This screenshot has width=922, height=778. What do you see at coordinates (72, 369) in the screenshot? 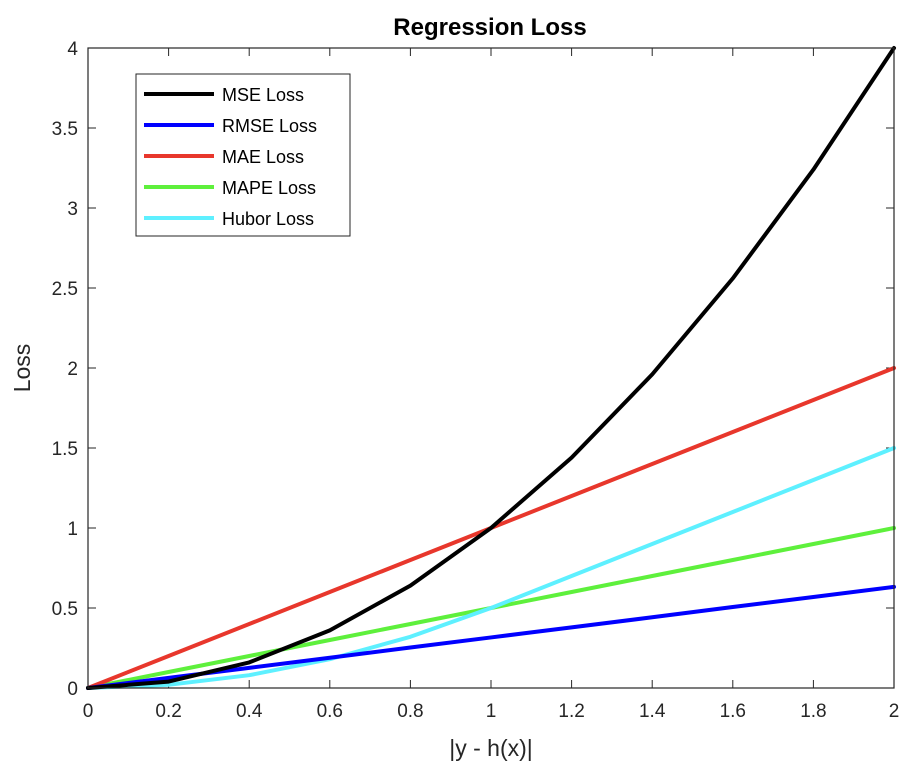
I see `y-tick-label: 2` at bounding box center [72, 369].